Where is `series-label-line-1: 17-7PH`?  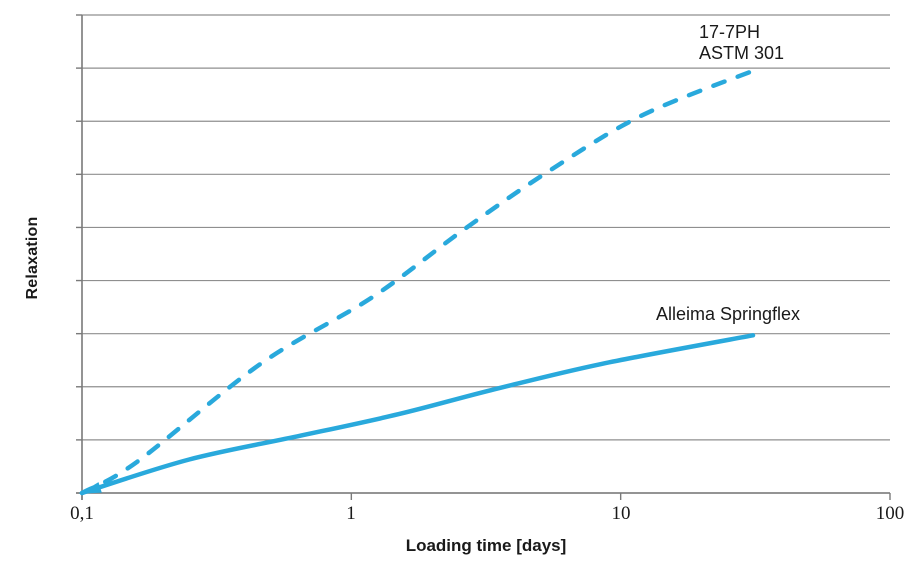 series-label-line-1: 17-7PH is located at coordinates (730, 32).